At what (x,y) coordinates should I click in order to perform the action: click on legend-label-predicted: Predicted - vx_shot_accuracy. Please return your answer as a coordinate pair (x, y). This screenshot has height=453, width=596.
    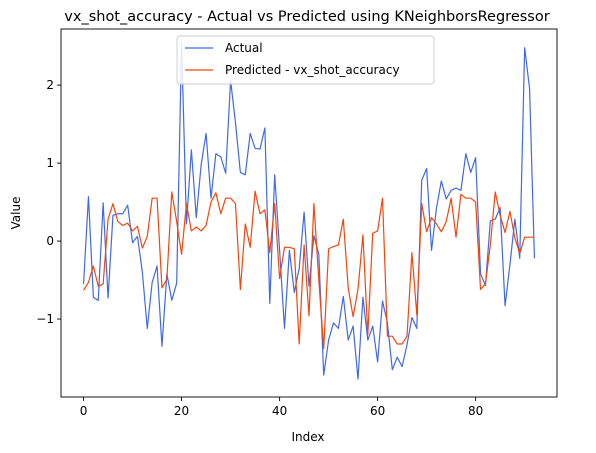
    Looking at the image, I should click on (312, 70).